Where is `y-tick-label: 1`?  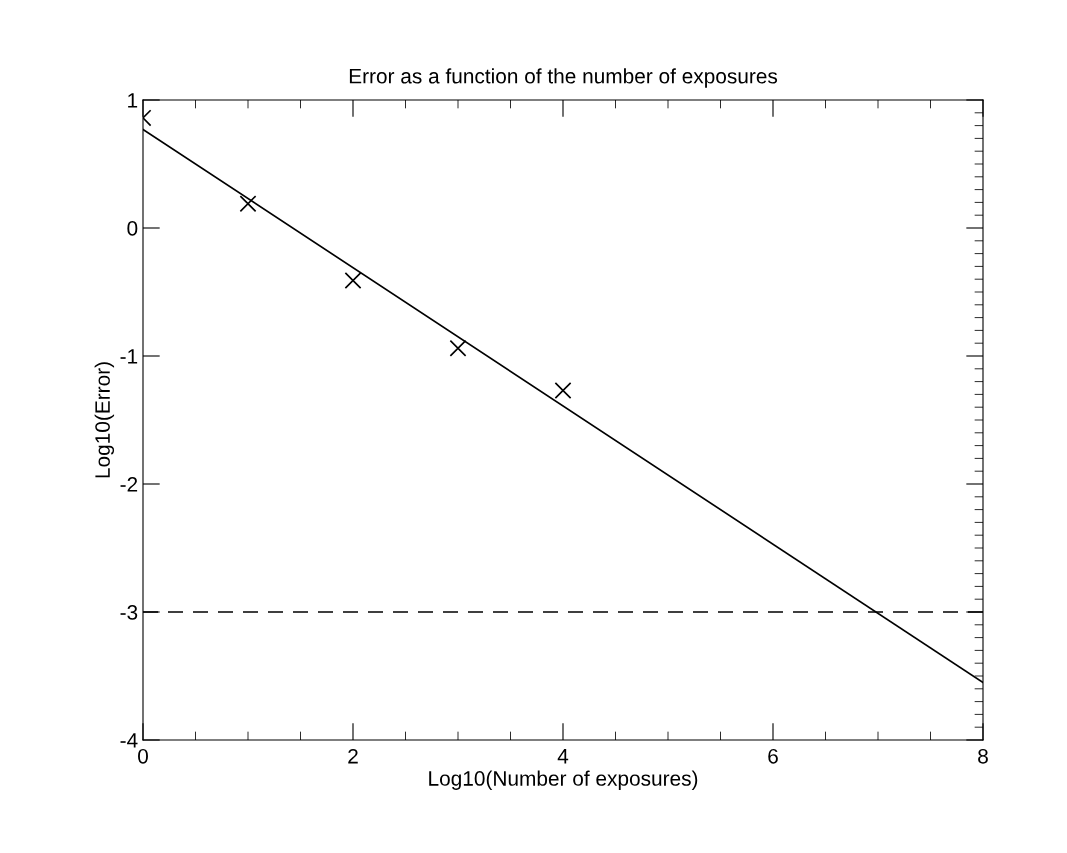 y-tick-label: 1 is located at coordinates (133, 100).